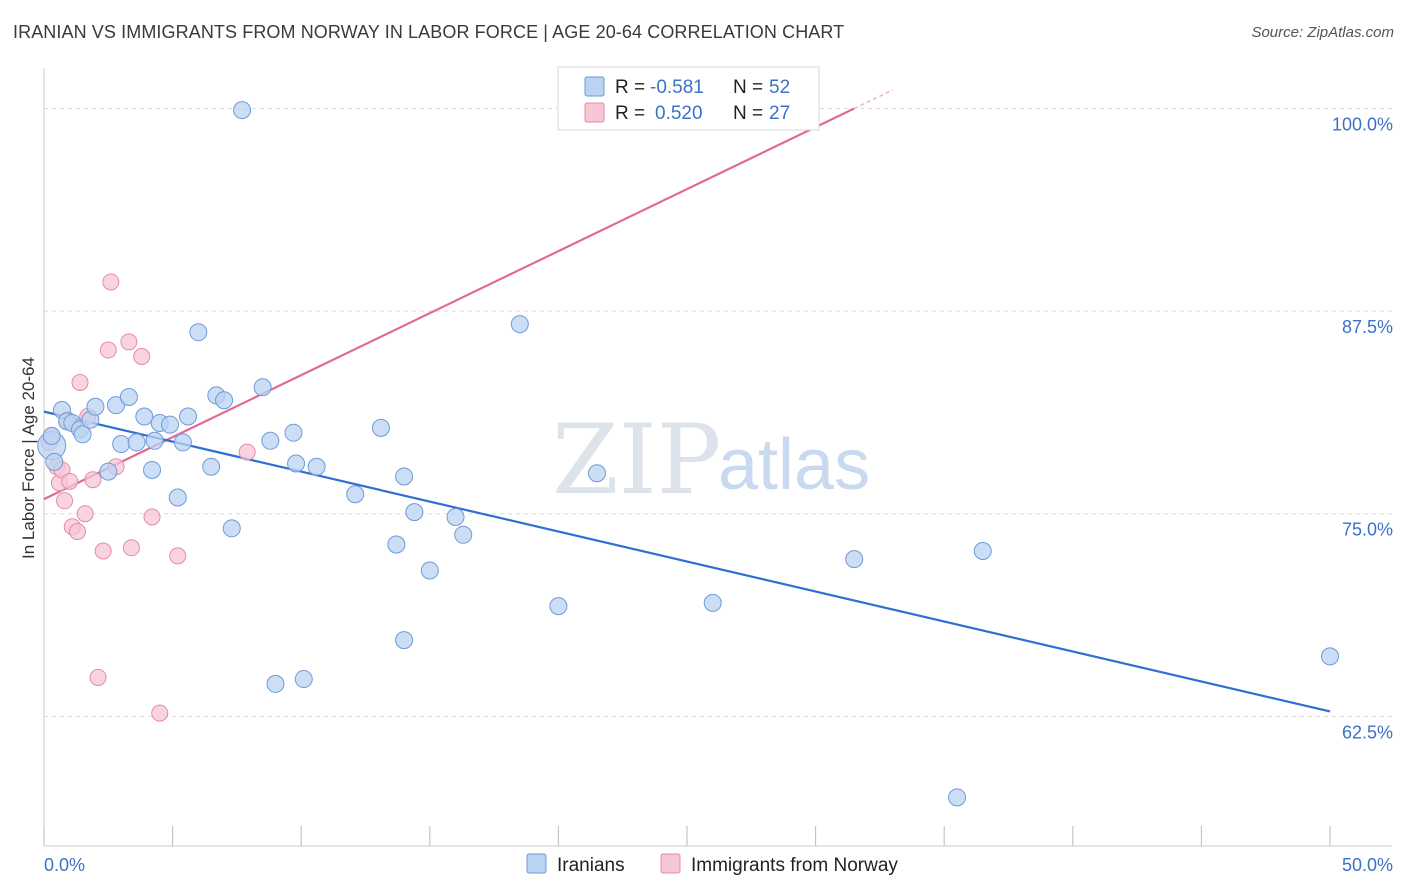  Describe the element at coordinates (748, 87) in the screenshot. I see `legend-n-label-1: N =` at that location.